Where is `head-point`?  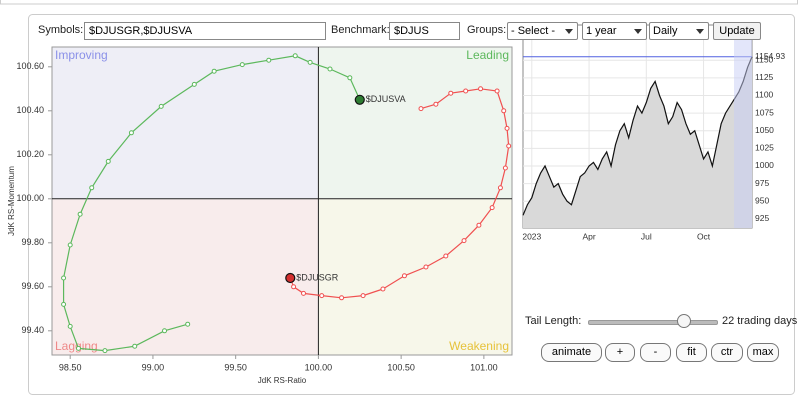 head-point is located at coordinates (290, 278).